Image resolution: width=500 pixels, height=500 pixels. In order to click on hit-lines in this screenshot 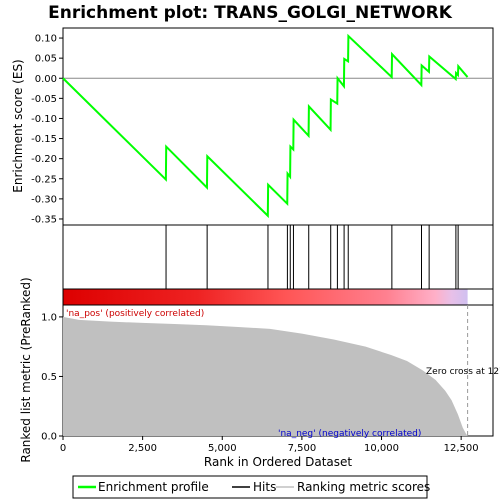, I will do `click(312, 257)`.